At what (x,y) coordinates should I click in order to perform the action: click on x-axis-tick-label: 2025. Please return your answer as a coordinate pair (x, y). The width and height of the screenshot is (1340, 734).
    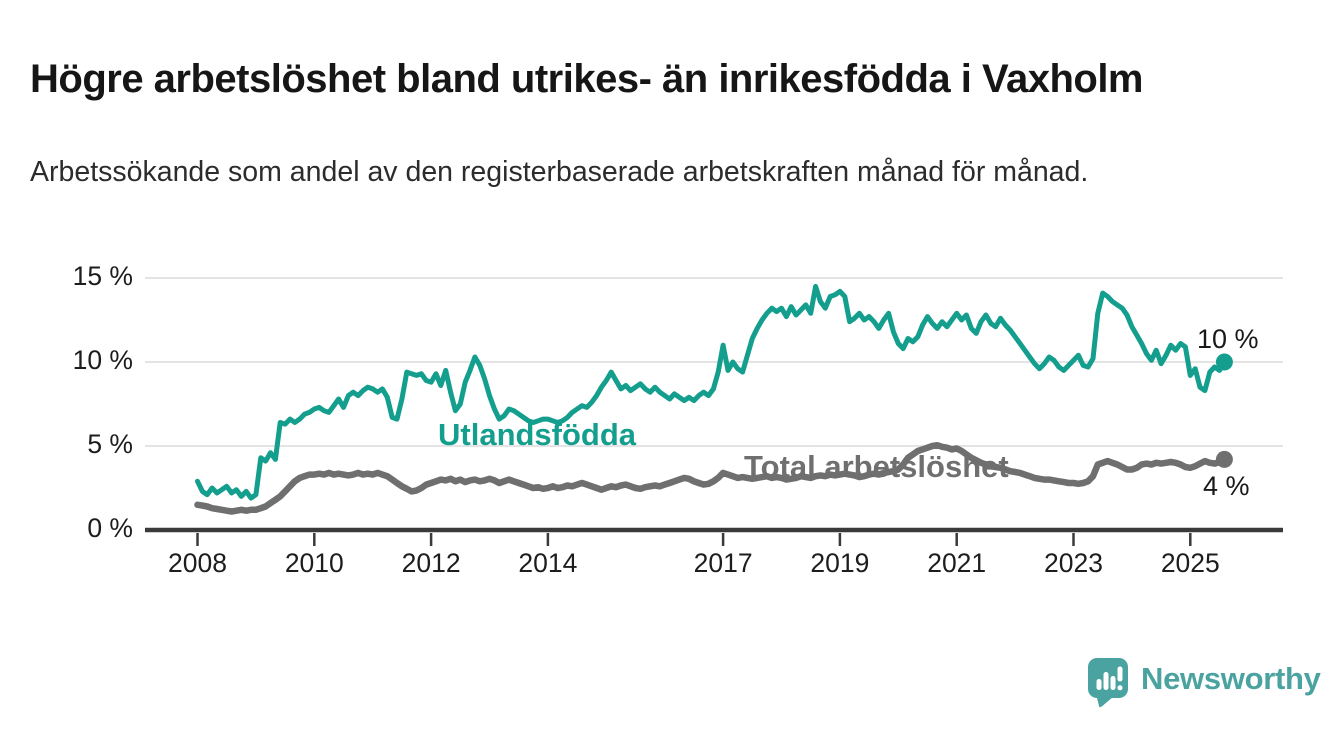
    Looking at the image, I should click on (1190, 563).